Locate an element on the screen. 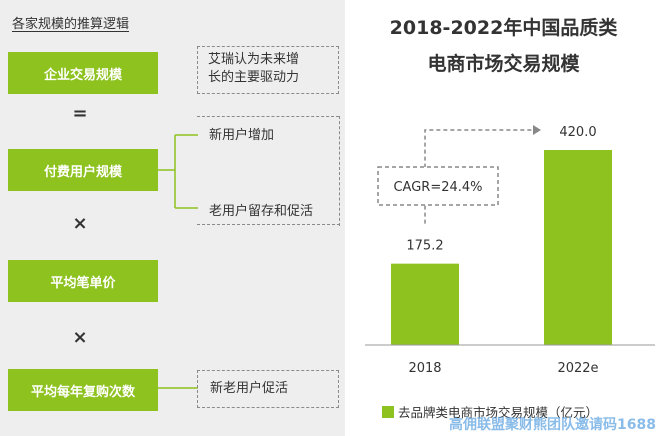 This screenshot has height=436, width=662. data-label-2018: 175.2 is located at coordinates (424, 246).